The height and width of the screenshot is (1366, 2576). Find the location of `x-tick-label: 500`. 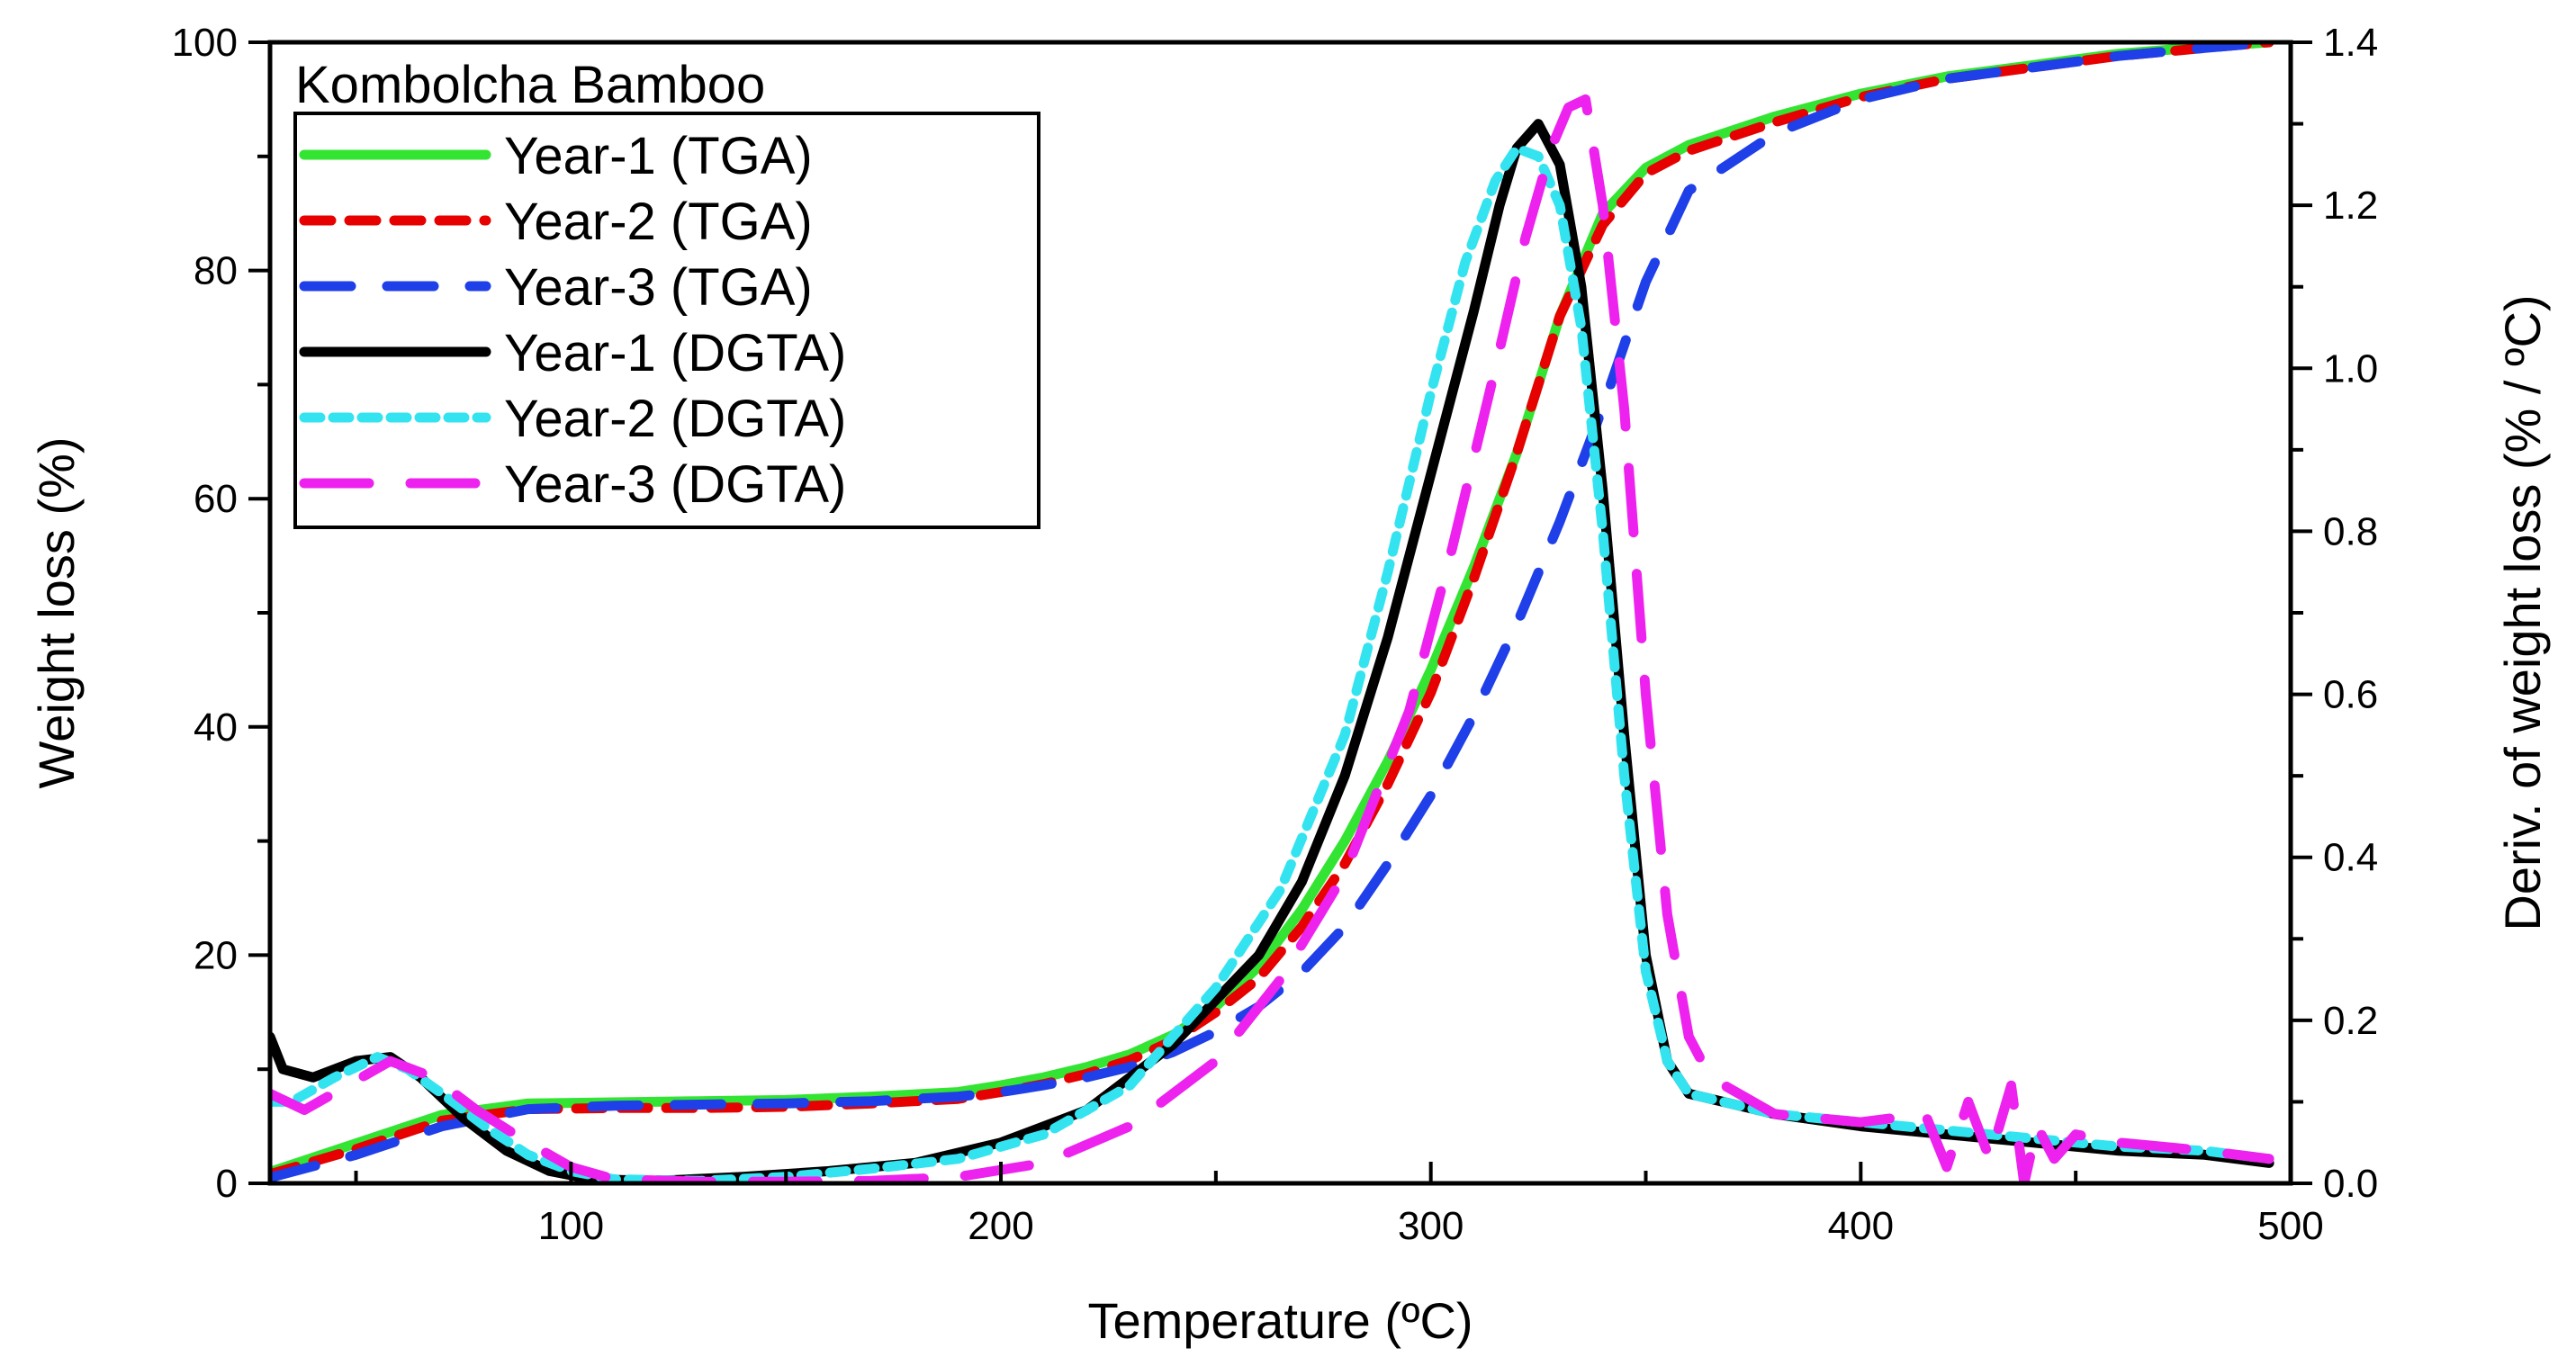

x-tick-label: 500 is located at coordinates (2290, 1226).